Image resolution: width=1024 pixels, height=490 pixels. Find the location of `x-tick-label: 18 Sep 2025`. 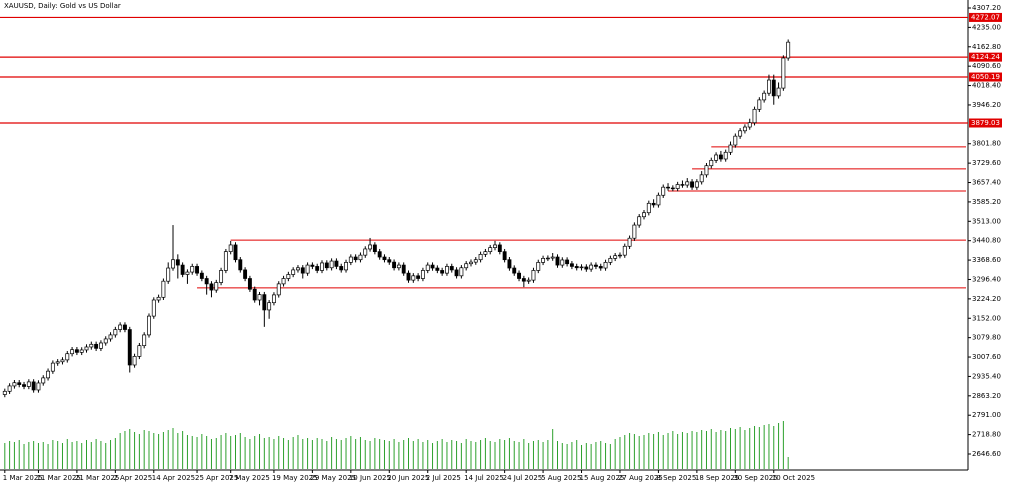

x-tick-label: 18 Sep 2025 is located at coordinates (717, 478).